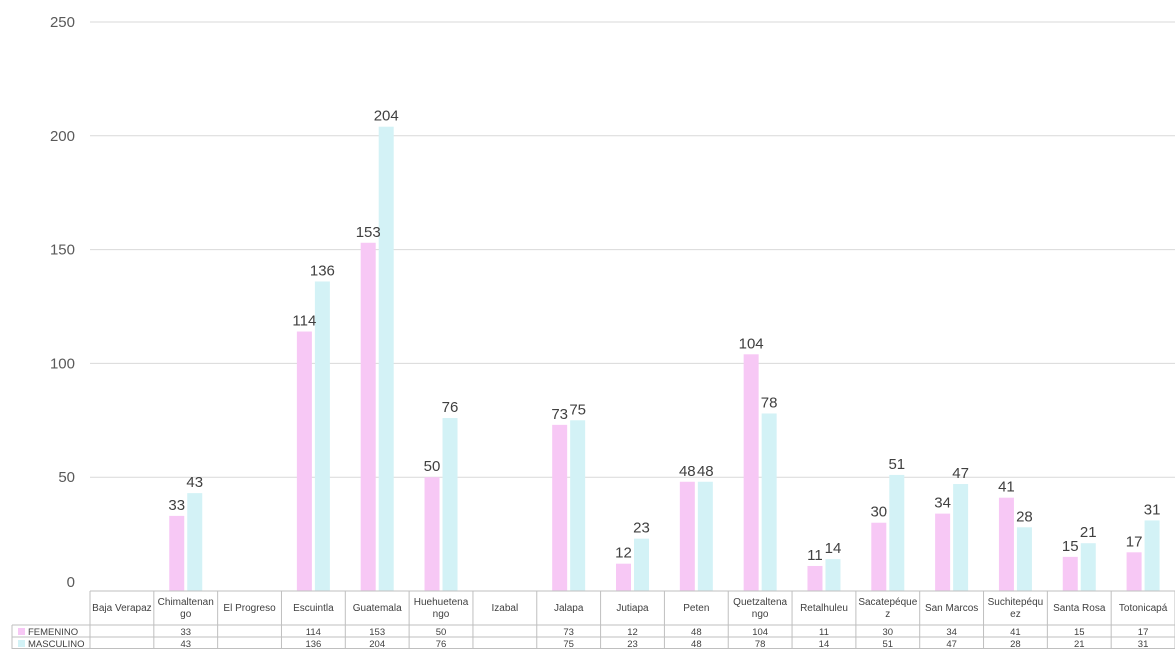  What do you see at coordinates (377, 608) in the screenshot?
I see `category-label: Guatemala` at bounding box center [377, 608].